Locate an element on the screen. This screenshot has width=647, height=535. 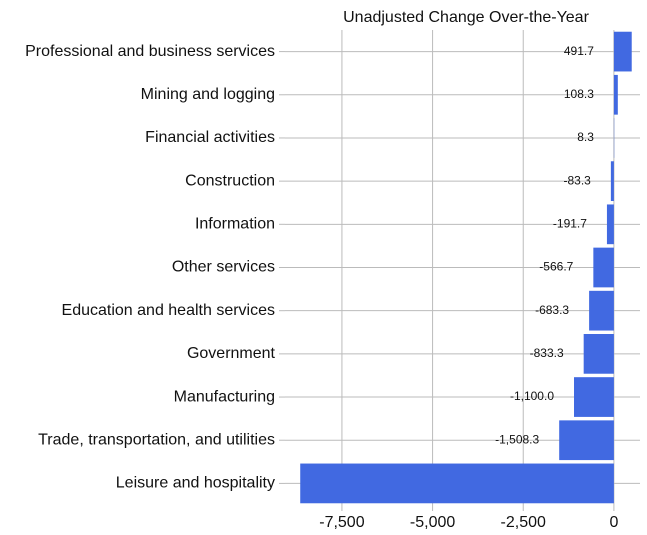
y-tick-label: Construction is located at coordinates (230, 180).